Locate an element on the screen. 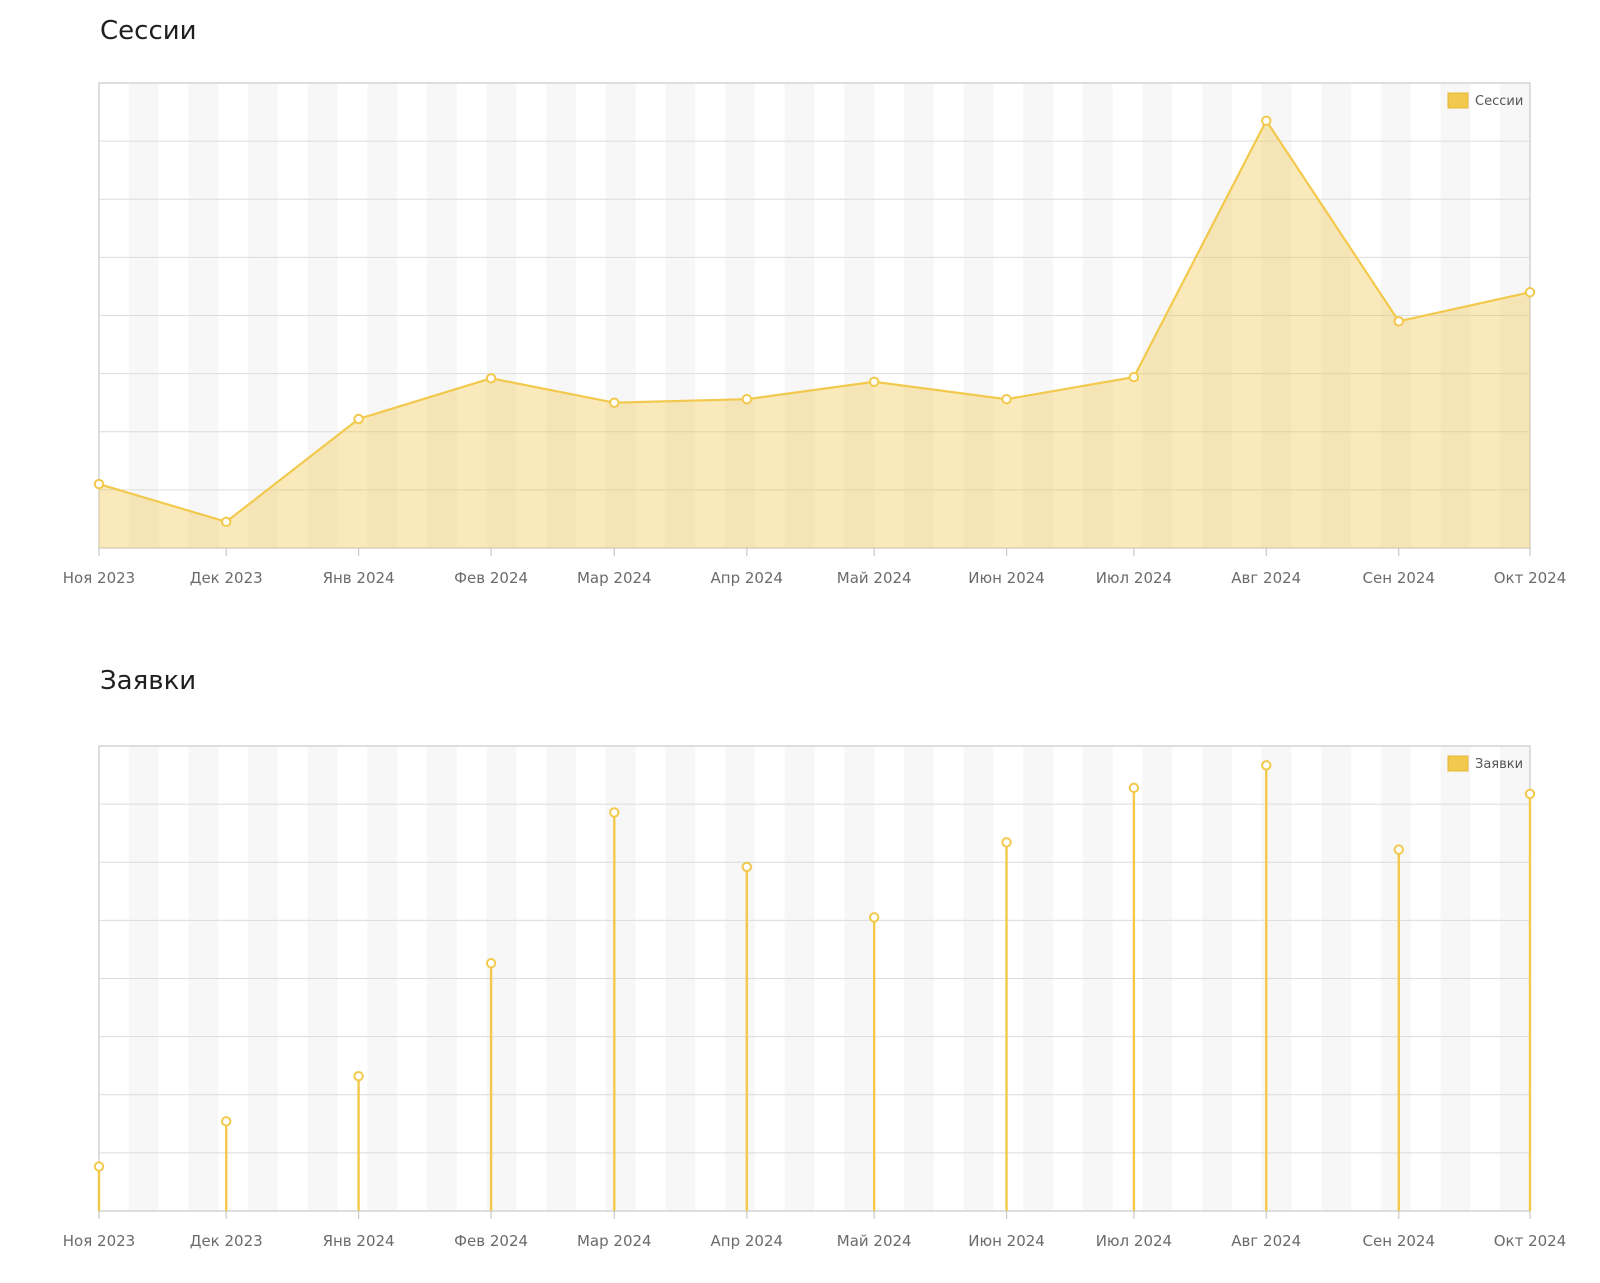 The width and height of the screenshot is (1600, 1283). legend: Заявки is located at coordinates (1485, 763).